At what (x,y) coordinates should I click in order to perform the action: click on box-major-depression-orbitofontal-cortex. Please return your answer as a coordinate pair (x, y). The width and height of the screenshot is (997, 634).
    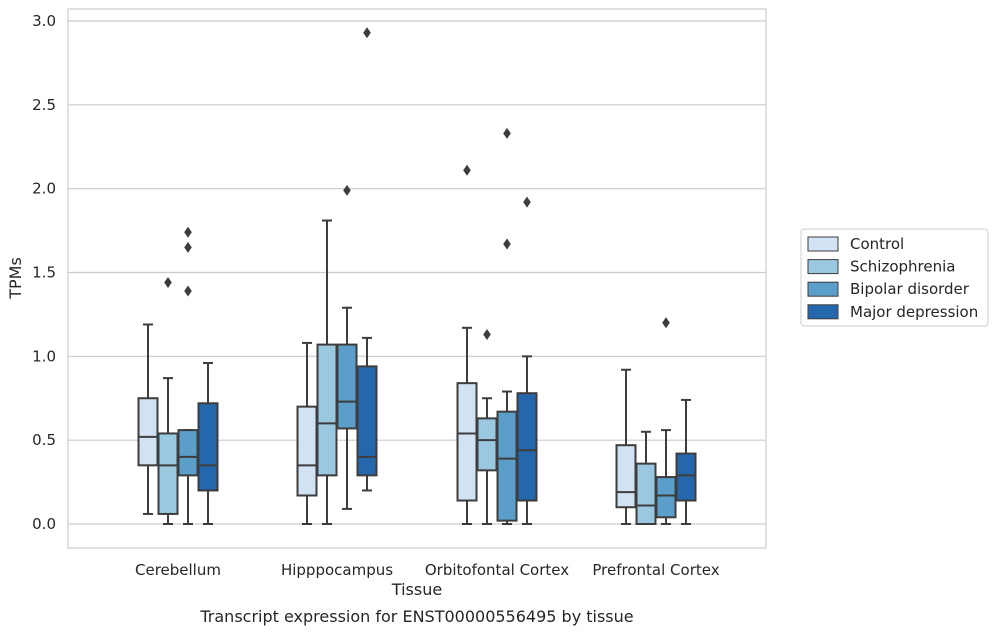
    Looking at the image, I should click on (527, 360).